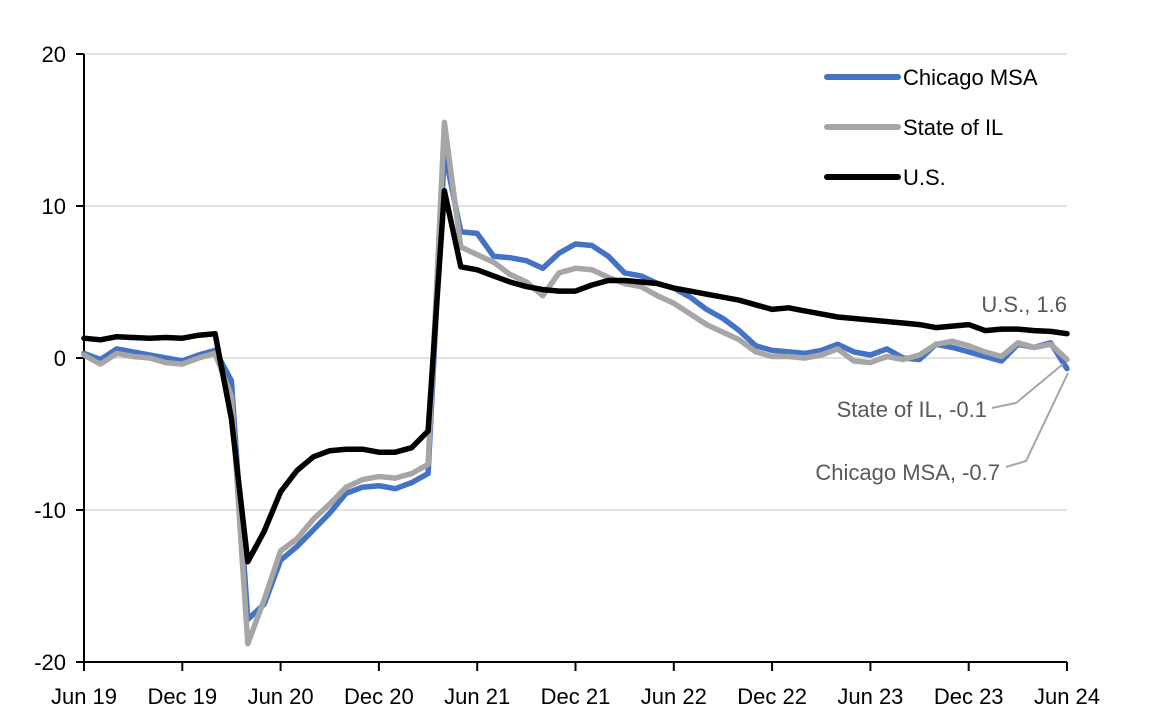 This screenshot has height=715, width=1152. Describe the element at coordinates (379, 696) in the screenshot. I see `x-tick-label: Dec 20` at that location.